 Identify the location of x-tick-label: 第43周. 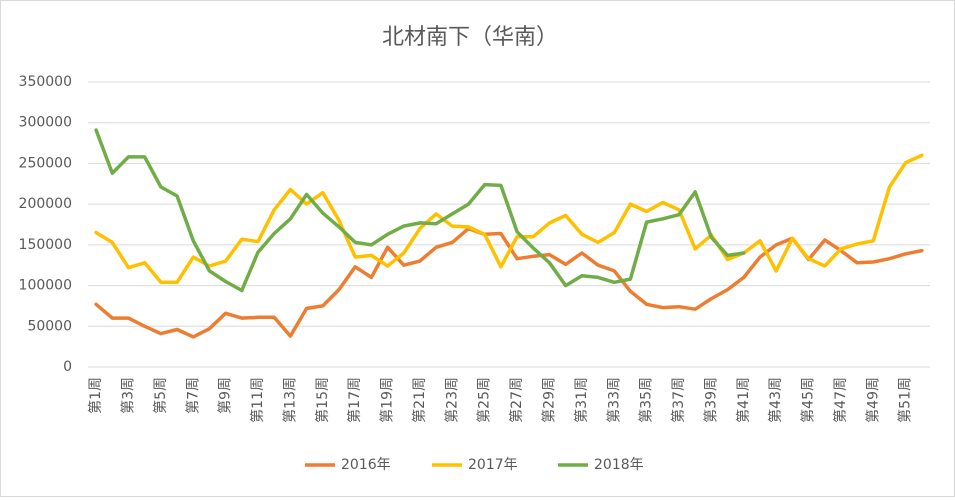
(775, 400).